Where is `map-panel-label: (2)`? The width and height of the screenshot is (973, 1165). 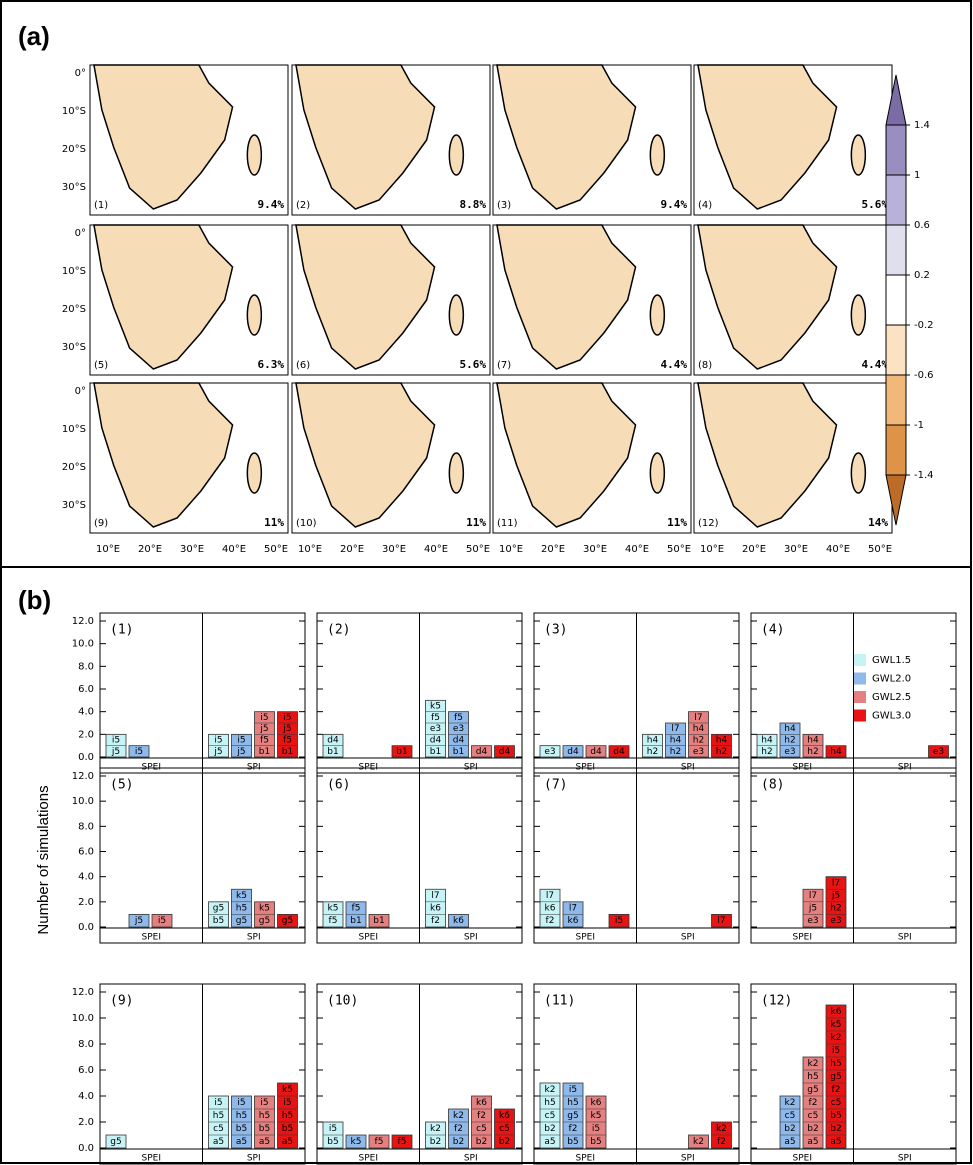
map-panel-label: (2) is located at coordinates (303, 205).